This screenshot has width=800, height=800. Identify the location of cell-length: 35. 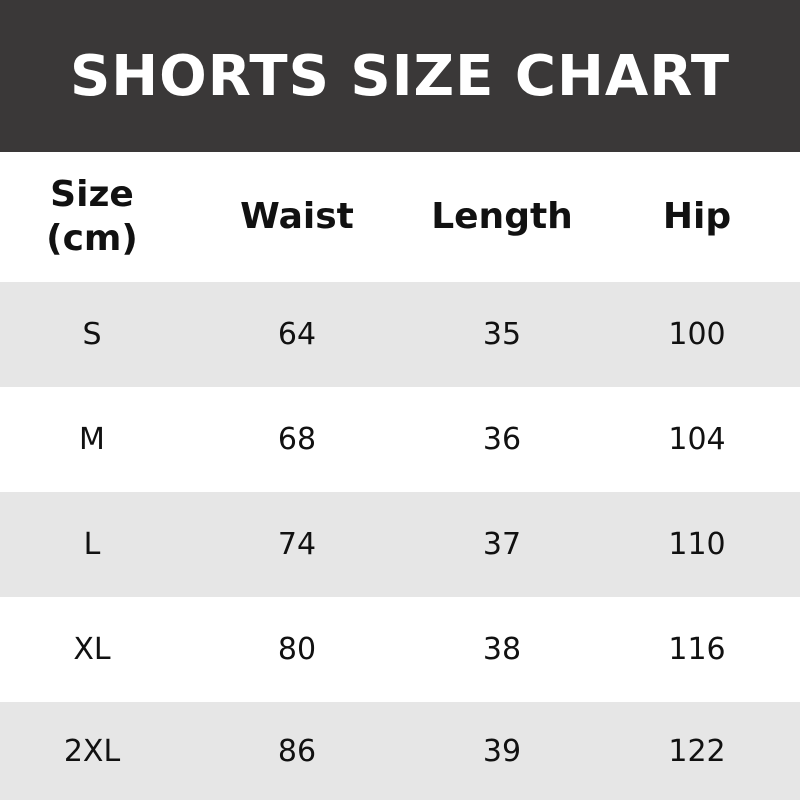
(502, 334).